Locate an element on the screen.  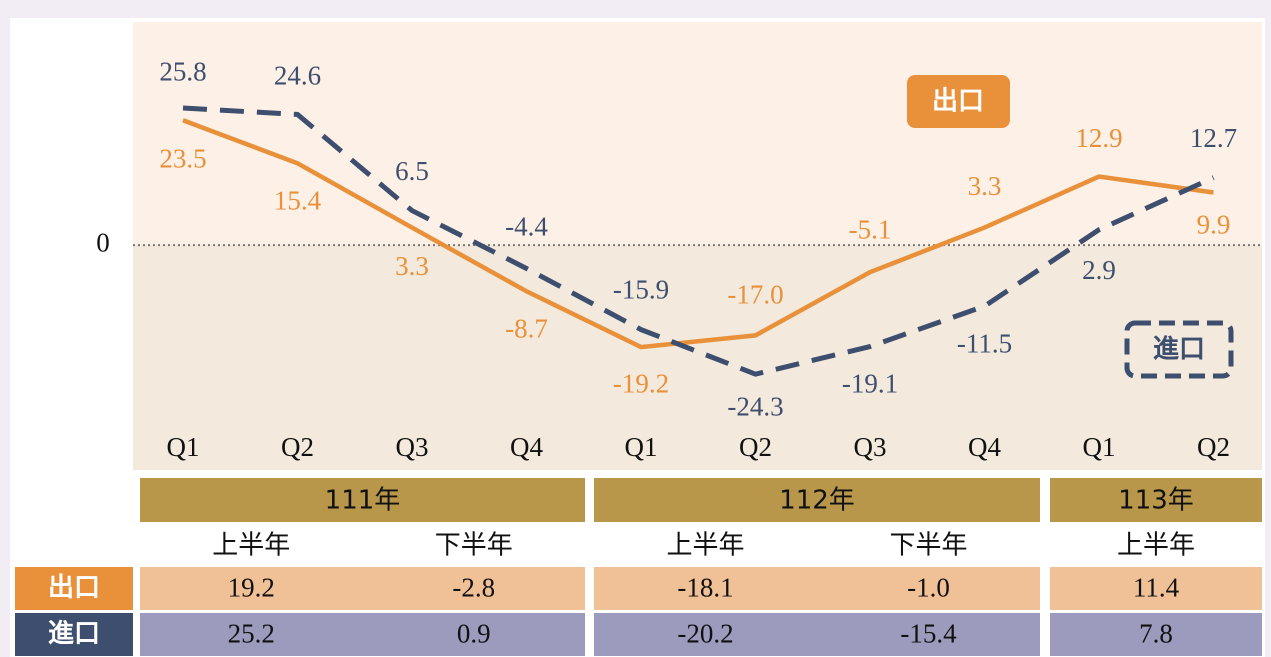
data-label: -11.5 is located at coordinates (984, 343).